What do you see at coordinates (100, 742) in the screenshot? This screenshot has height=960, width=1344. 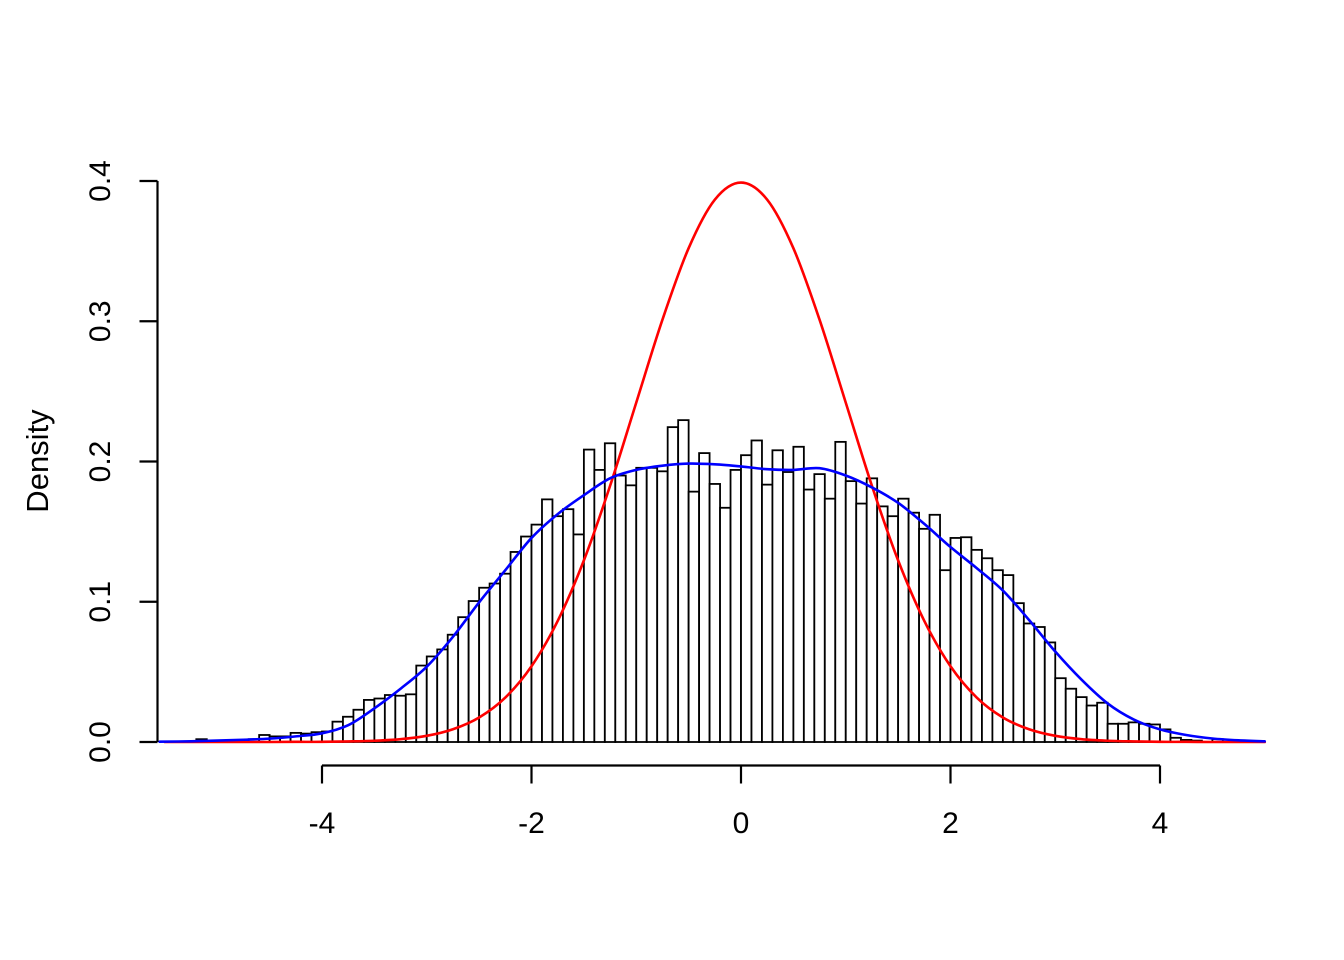 I see `y-tick-label: 0.0` at bounding box center [100, 742].